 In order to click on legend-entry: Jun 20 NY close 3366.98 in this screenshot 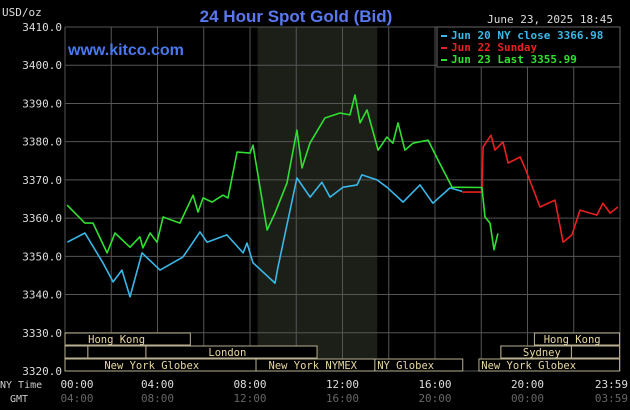, I will do `click(527, 35)`.